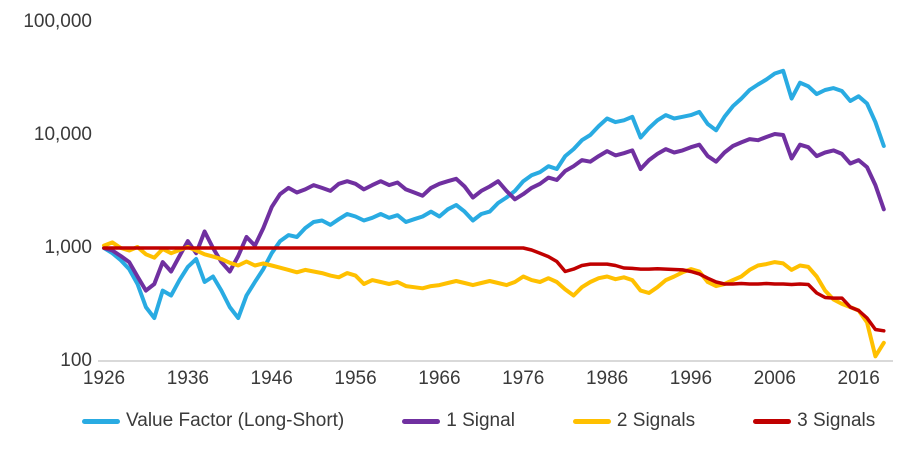 The width and height of the screenshot is (900, 452). I want to click on legend-item-3-signals: 3 Signals, so click(814, 421).